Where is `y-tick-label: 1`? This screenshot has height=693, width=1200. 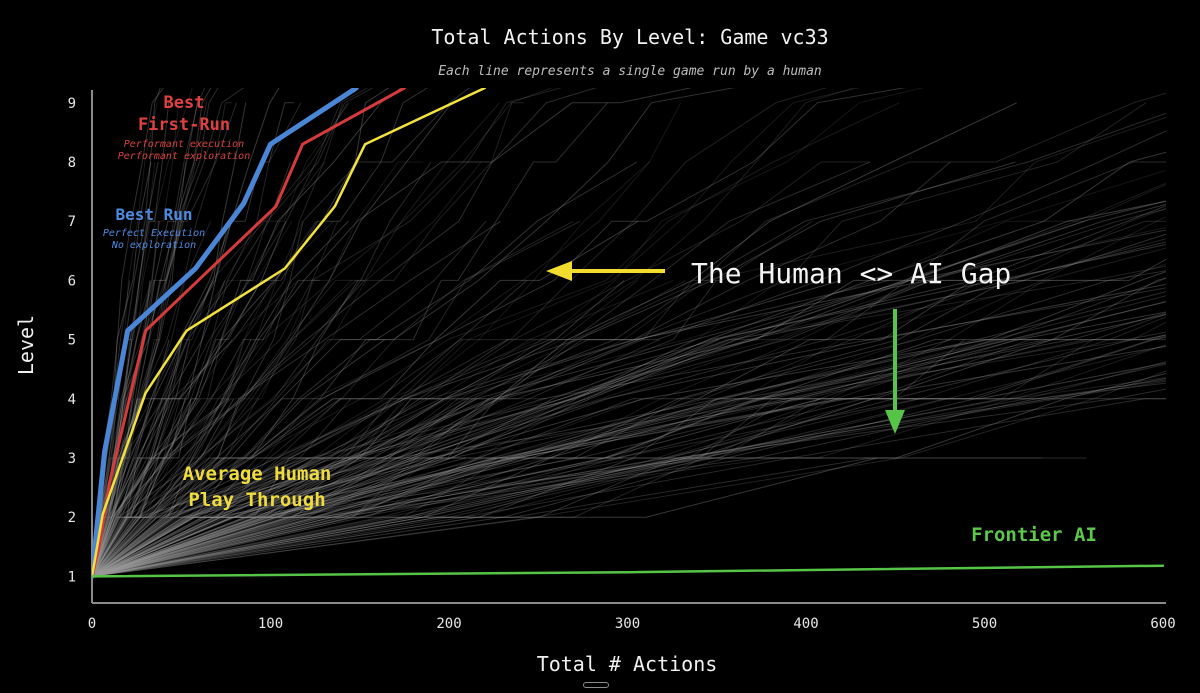
y-tick-label: 1 is located at coordinates (72, 577).